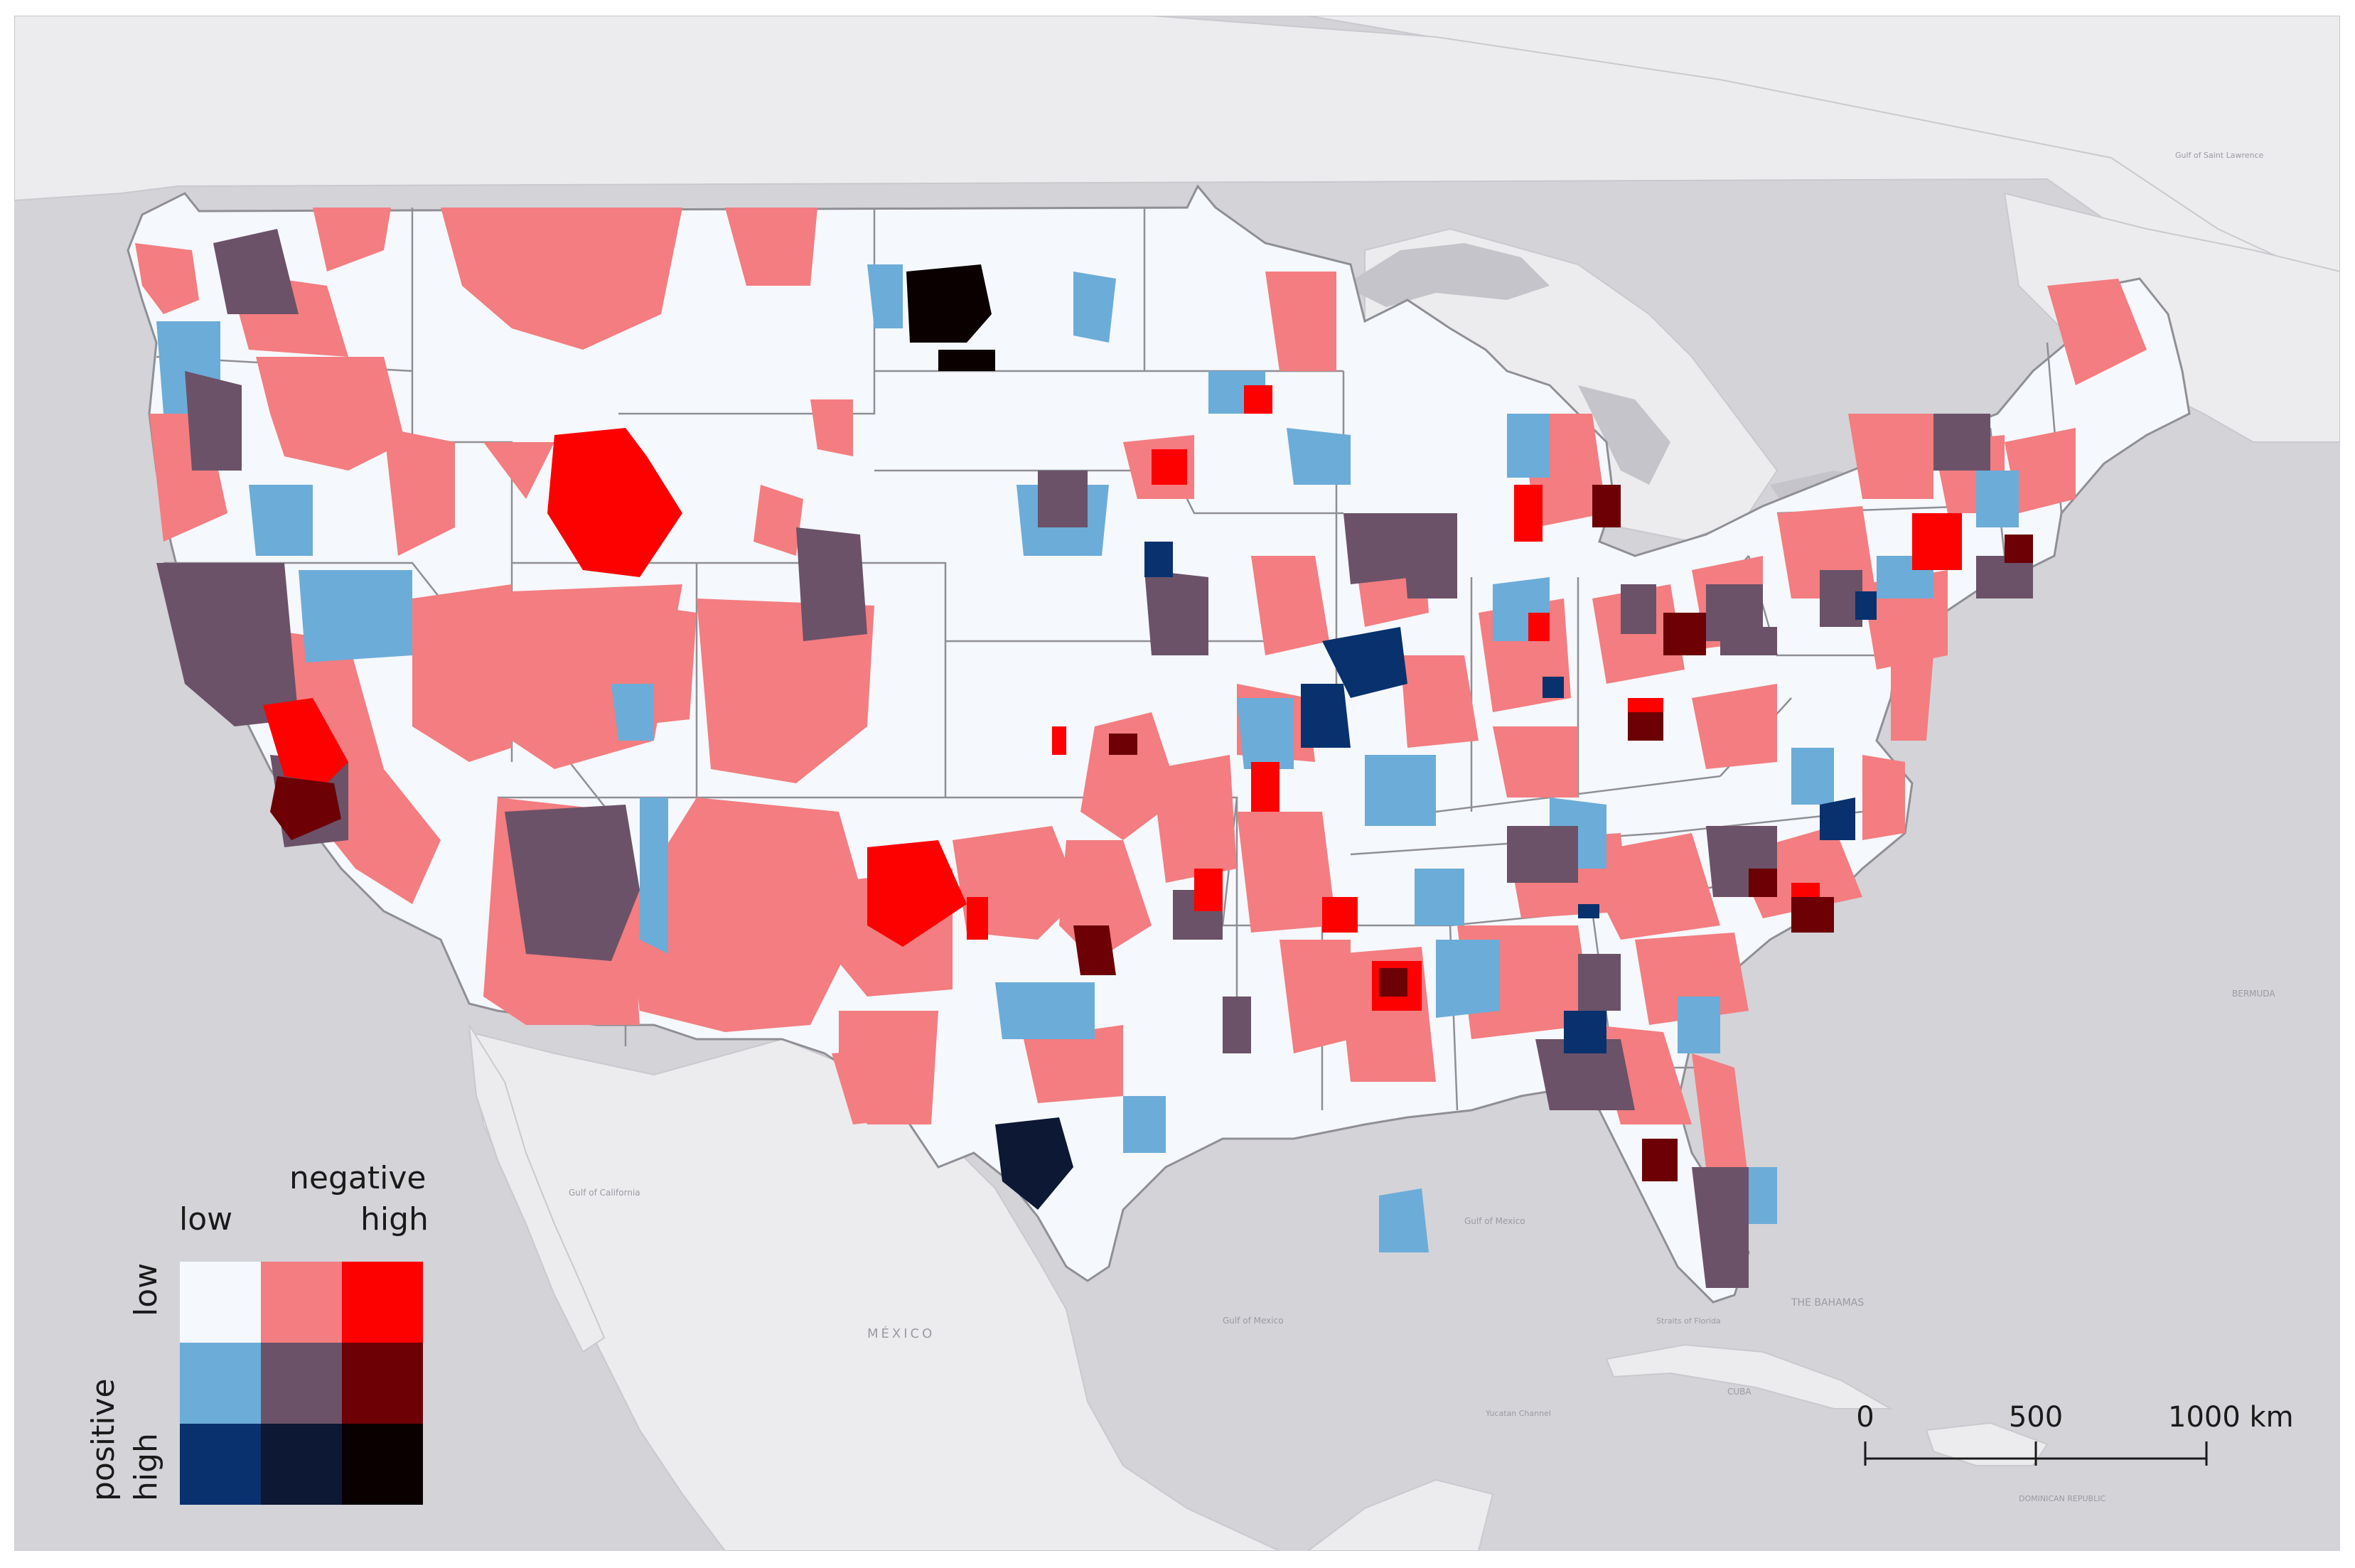 This screenshot has width=2355, height=1568. I want to click on label-dominican: DOMINICAN REPUBLIC, so click(2062, 1499).